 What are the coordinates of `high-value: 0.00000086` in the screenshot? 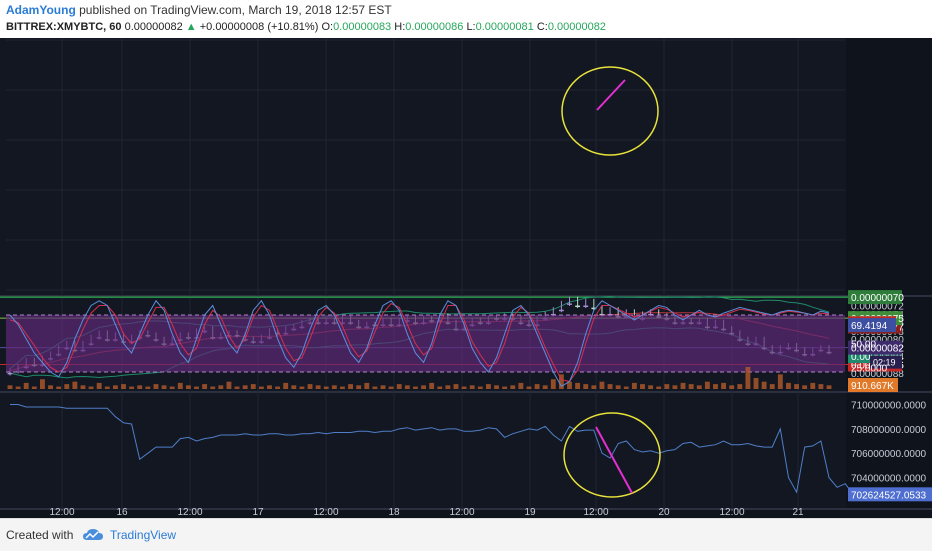 It's located at (434, 27).